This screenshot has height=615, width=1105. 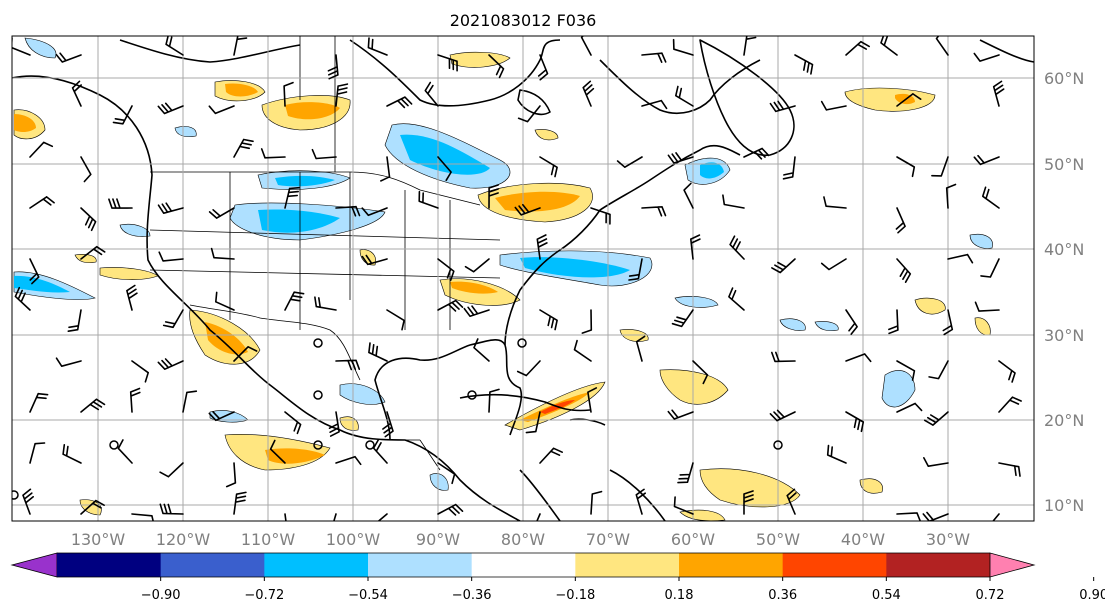 What do you see at coordinates (183, 539) in the screenshot?
I see `lon-label: 120°W` at bounding box center [183, 539].